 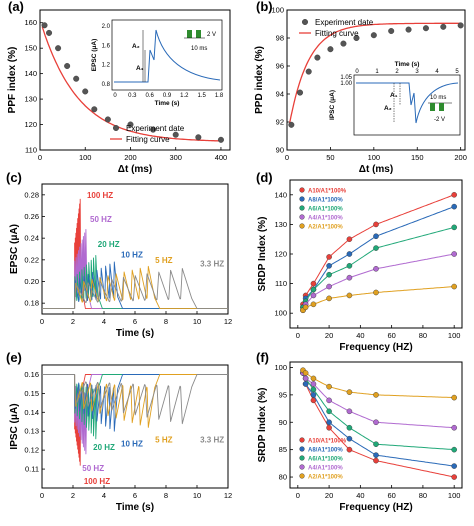 What do you see at coordinates (135, 169) in the screenshot?
I see `x-axis-label: Δt (ms)` at bounding box center [135, 169].